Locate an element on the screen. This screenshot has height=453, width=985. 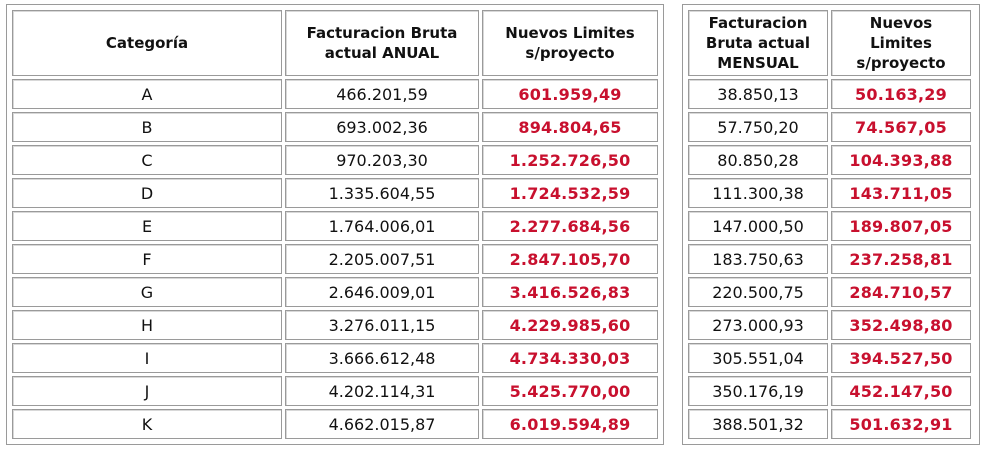
bruta-anual-cell: 693.002,36 is located at coordinates (382, 127).